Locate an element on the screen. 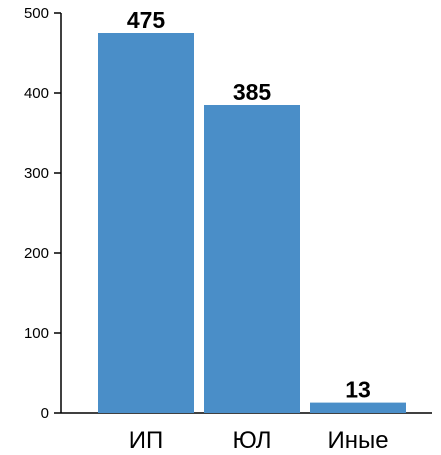 This screenshot has width=441, height=455. y-tick-label: 200 is located at coordinates (36, 253).